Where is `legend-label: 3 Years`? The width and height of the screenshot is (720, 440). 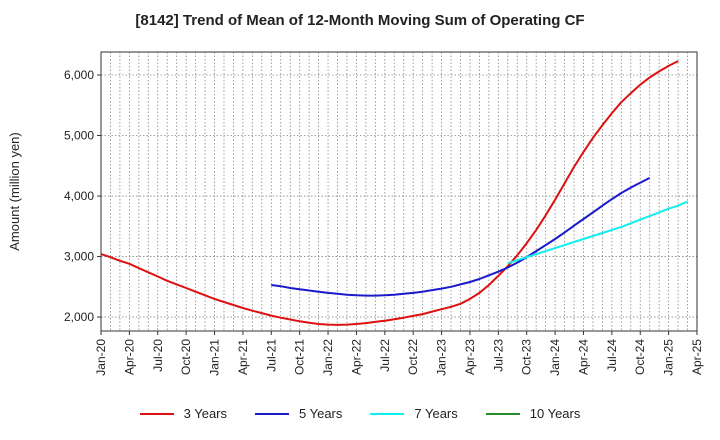
legend-label: 3 Years is located at coordinates (205, 413).